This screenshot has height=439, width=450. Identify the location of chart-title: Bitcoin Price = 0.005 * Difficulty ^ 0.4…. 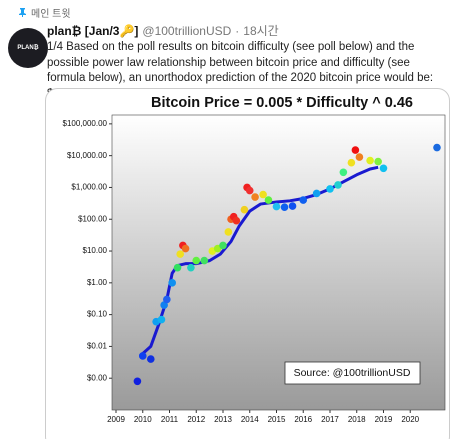
(282, 103).